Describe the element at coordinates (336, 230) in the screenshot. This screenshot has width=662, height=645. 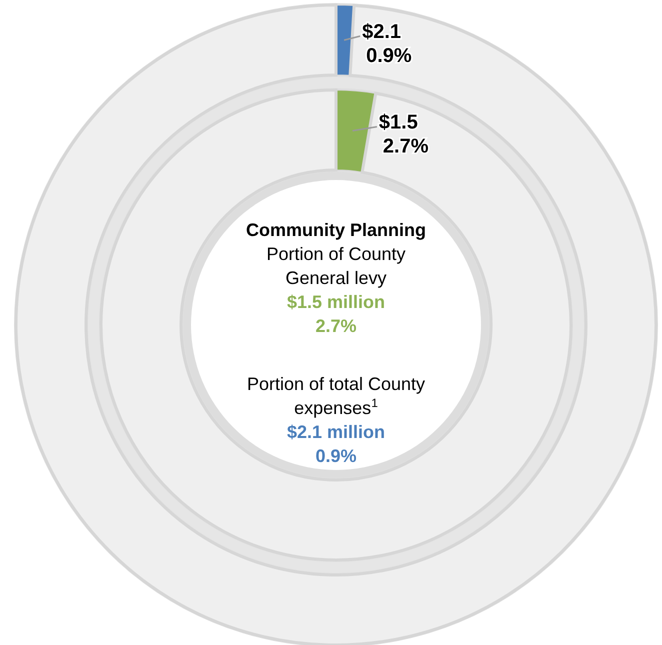
I see `text: Community Planning` at that location.